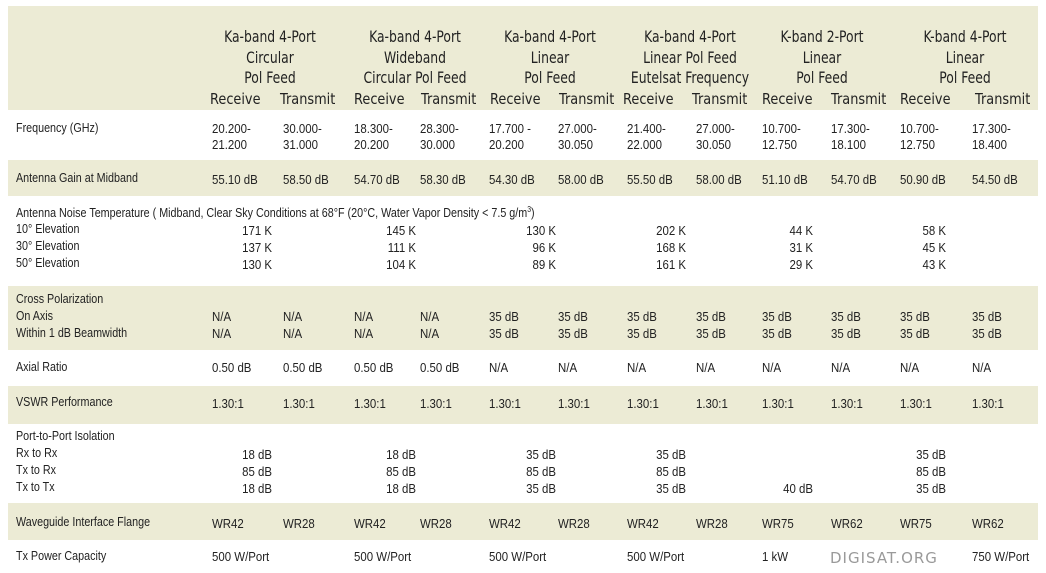 The image size is (1046, 573). Describe the element at coordinates (801, 230) in the screenshot. I see `cell-noise: 44 K` at that location.